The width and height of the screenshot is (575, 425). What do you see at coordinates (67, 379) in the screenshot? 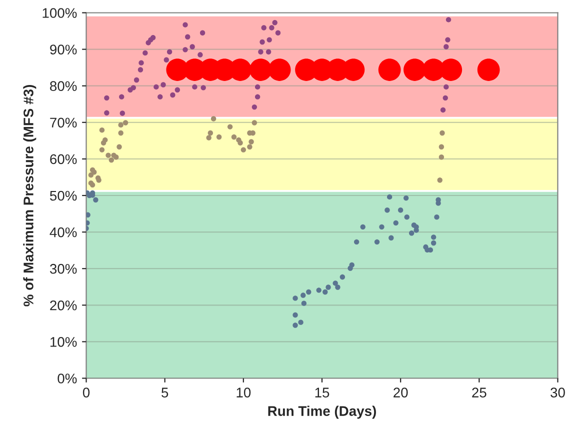
I see `y-tick-label: 0%` at bounding box center [67, 379].